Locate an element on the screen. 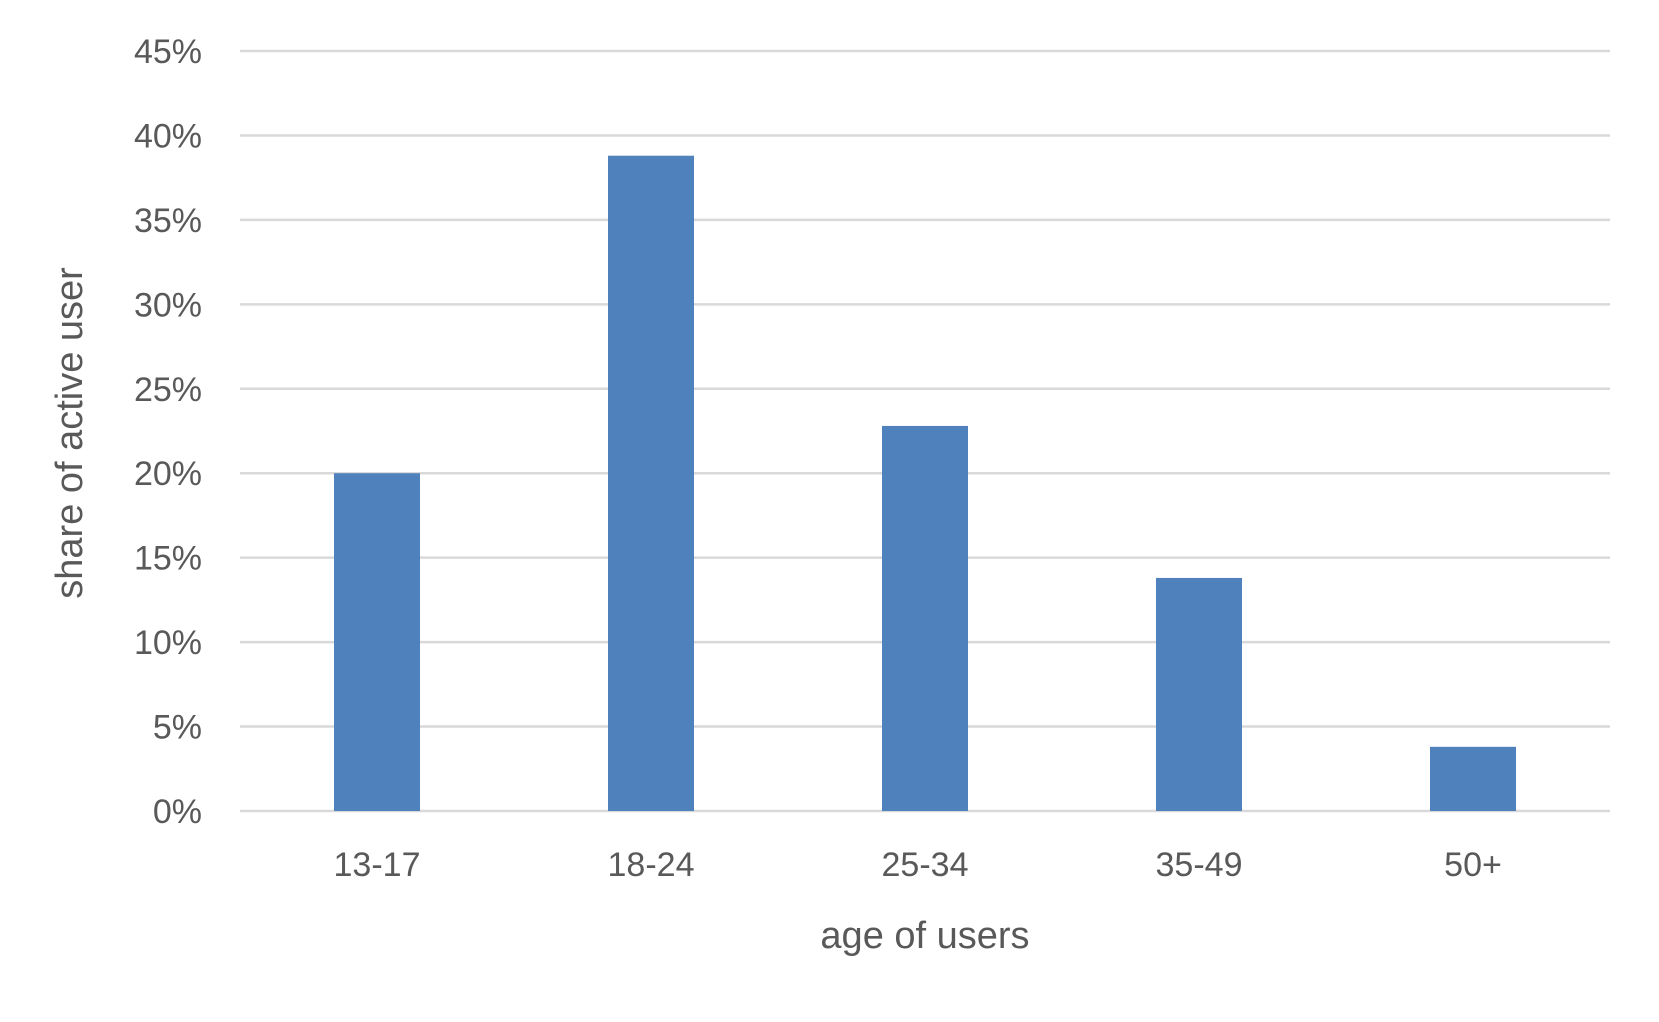 The width and height of the screenshot is (1659, 1022). x-axis-ticks: 13-17 18-24 25-34 35-49 50+ is located at coordinates (918, 865).